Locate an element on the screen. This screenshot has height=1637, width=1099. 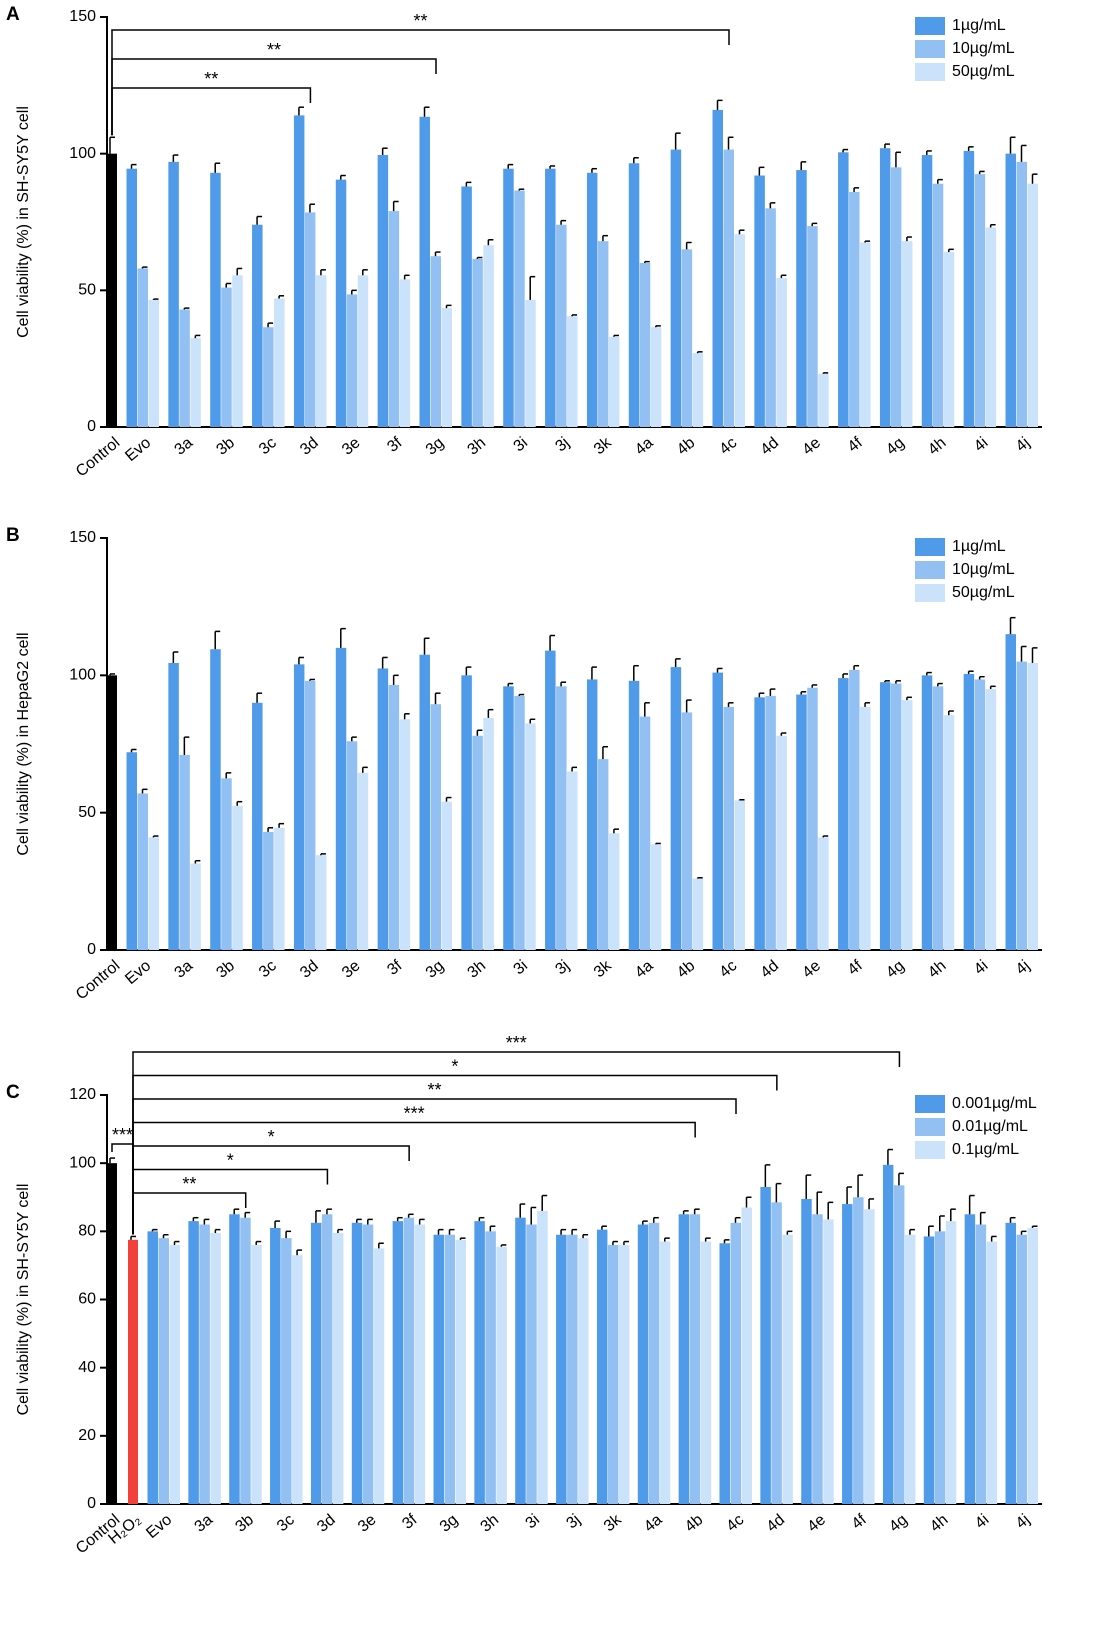
panel-label: B is located at coordinates (13, 535).